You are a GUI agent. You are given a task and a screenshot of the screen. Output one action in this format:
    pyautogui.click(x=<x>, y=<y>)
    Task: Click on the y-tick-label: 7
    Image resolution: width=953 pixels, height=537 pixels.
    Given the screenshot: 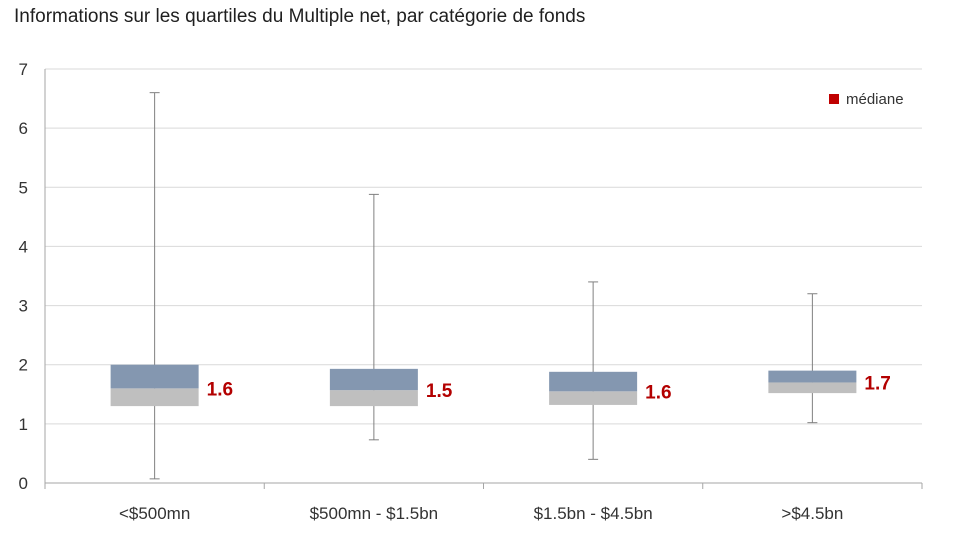 What is the action you would take?
    pyautogui.click(x=23, y=69)
    